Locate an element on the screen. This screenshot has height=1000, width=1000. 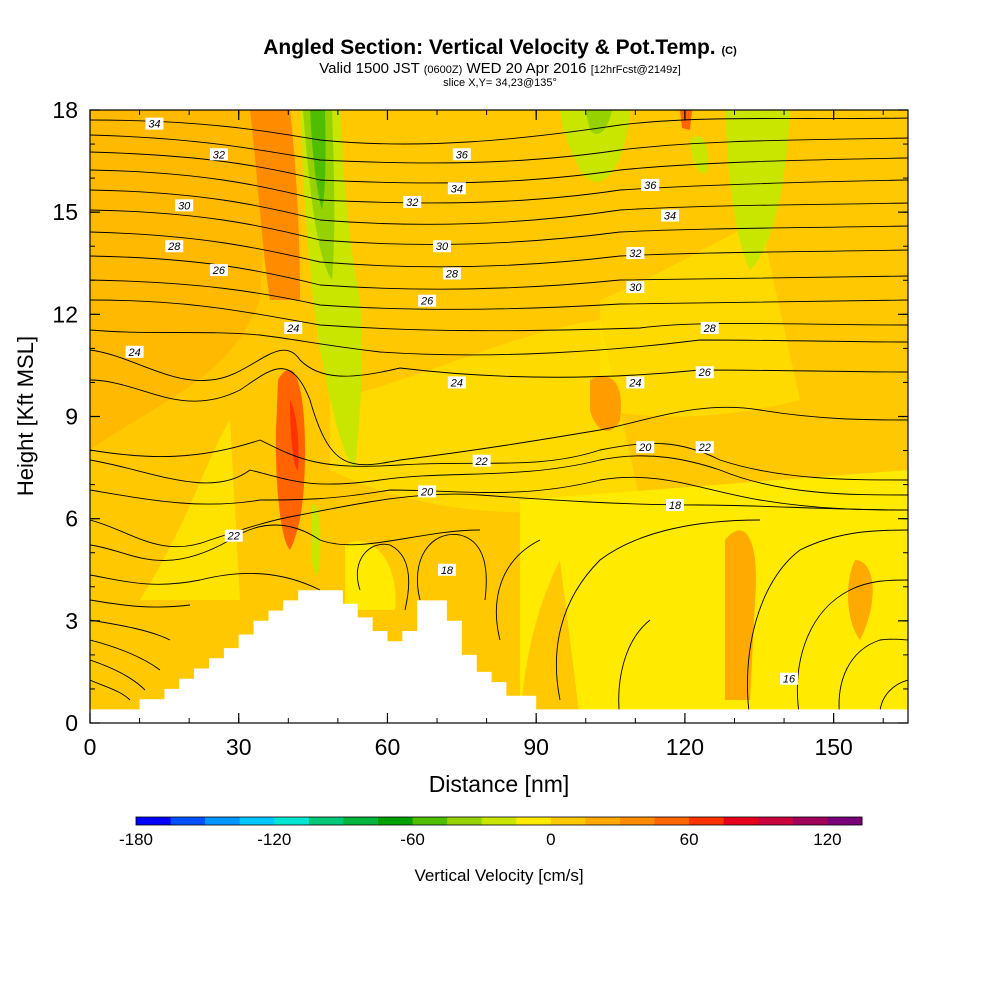
valid-prefix: Valid 1500 JST is located at coordinates (369, 68).